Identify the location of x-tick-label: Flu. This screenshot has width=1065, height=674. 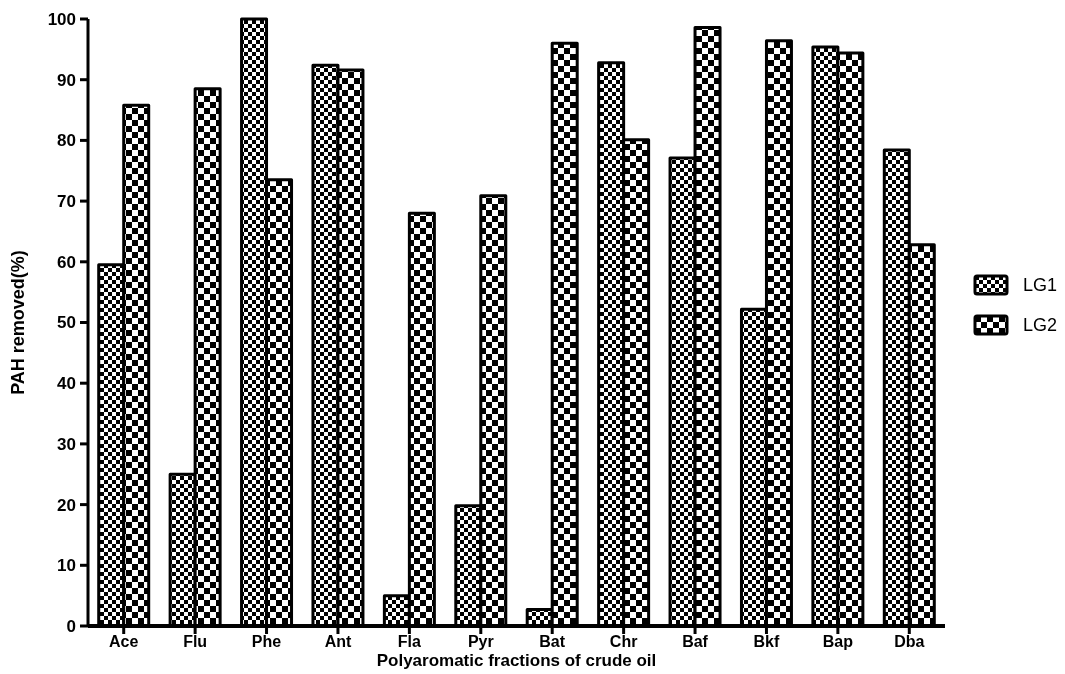
(195, 641).